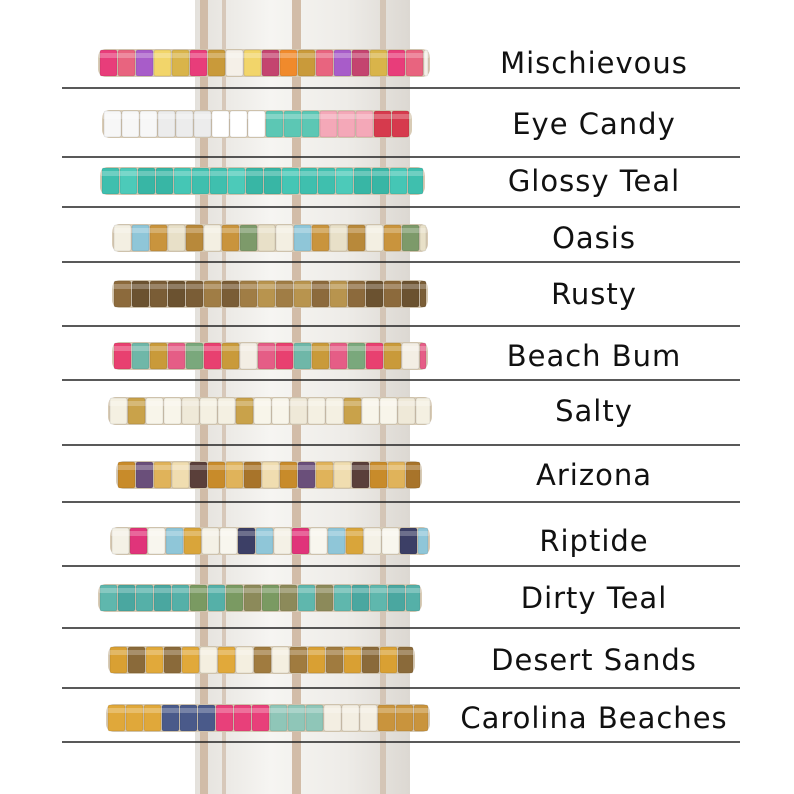 Image resolution: width=794 pixels, height=794 pixels. I want to click on product-name: Riptide, so click(593, 541).